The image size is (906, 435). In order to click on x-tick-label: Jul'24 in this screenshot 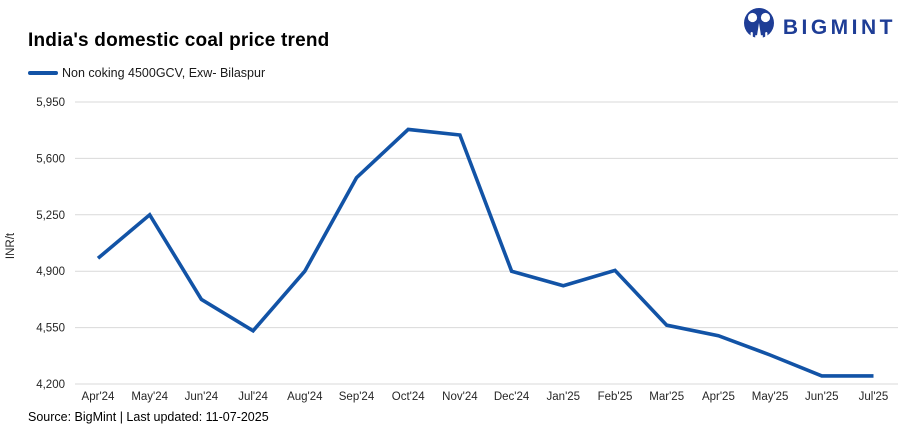, I will do `click(253, 397)`.